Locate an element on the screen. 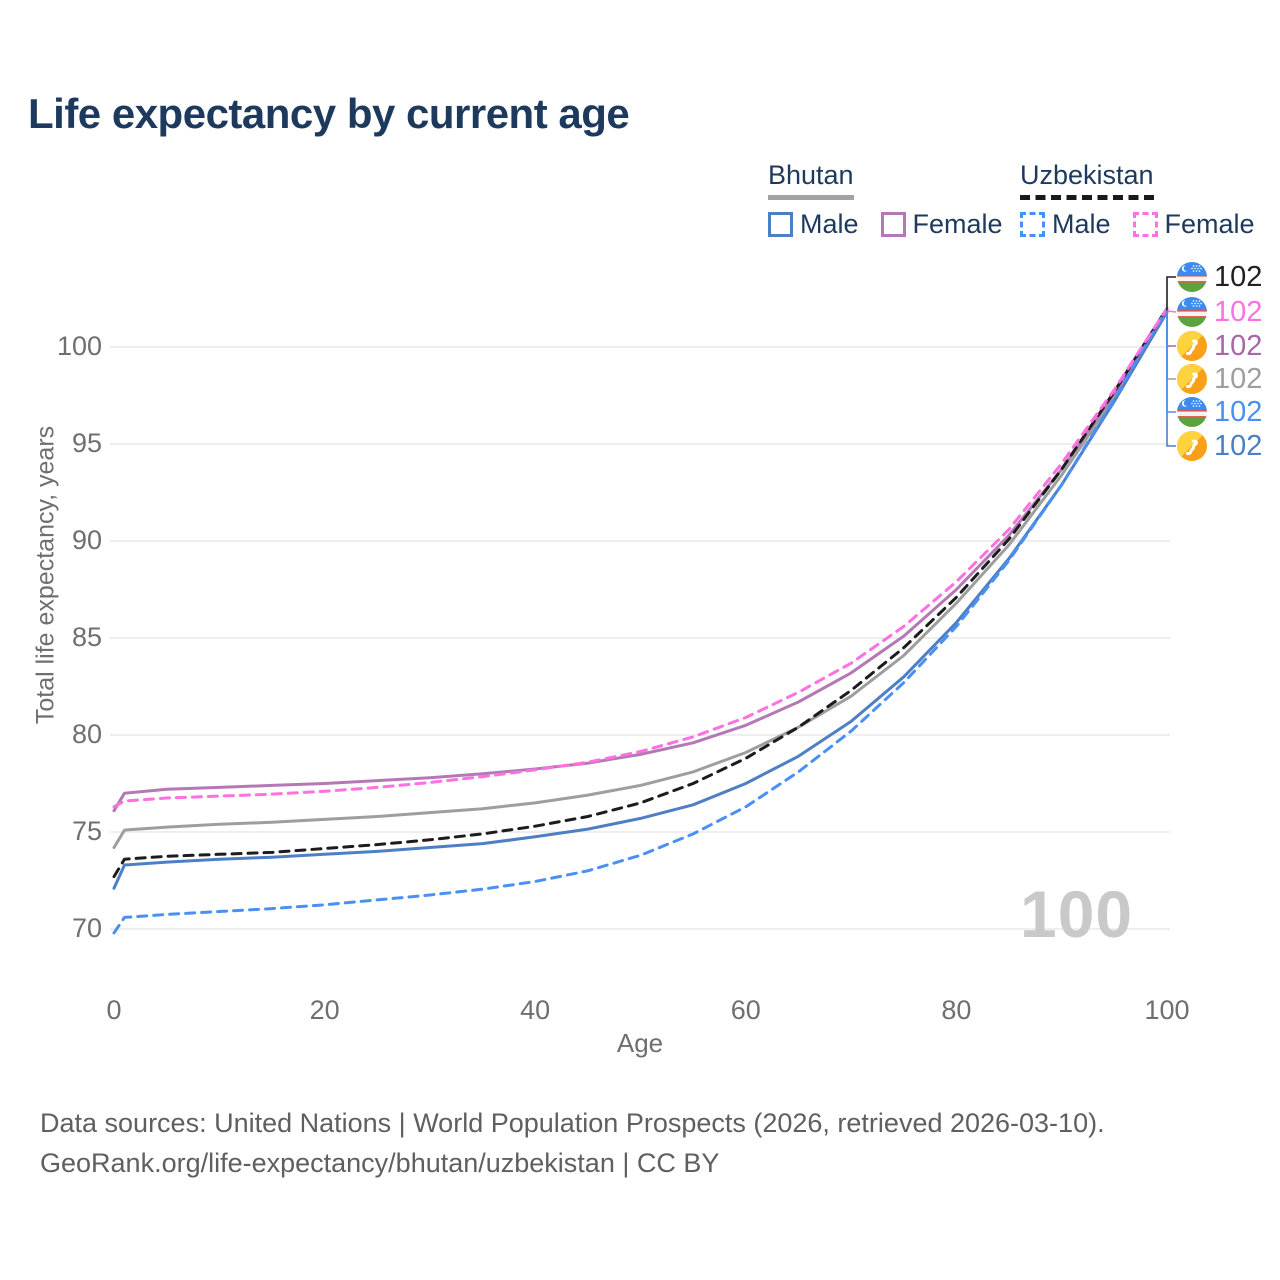 The height and width of the screenshot is (1280, 1280). legend-row-uzbekistan: Male Female is located at coordinates (1148, 224).